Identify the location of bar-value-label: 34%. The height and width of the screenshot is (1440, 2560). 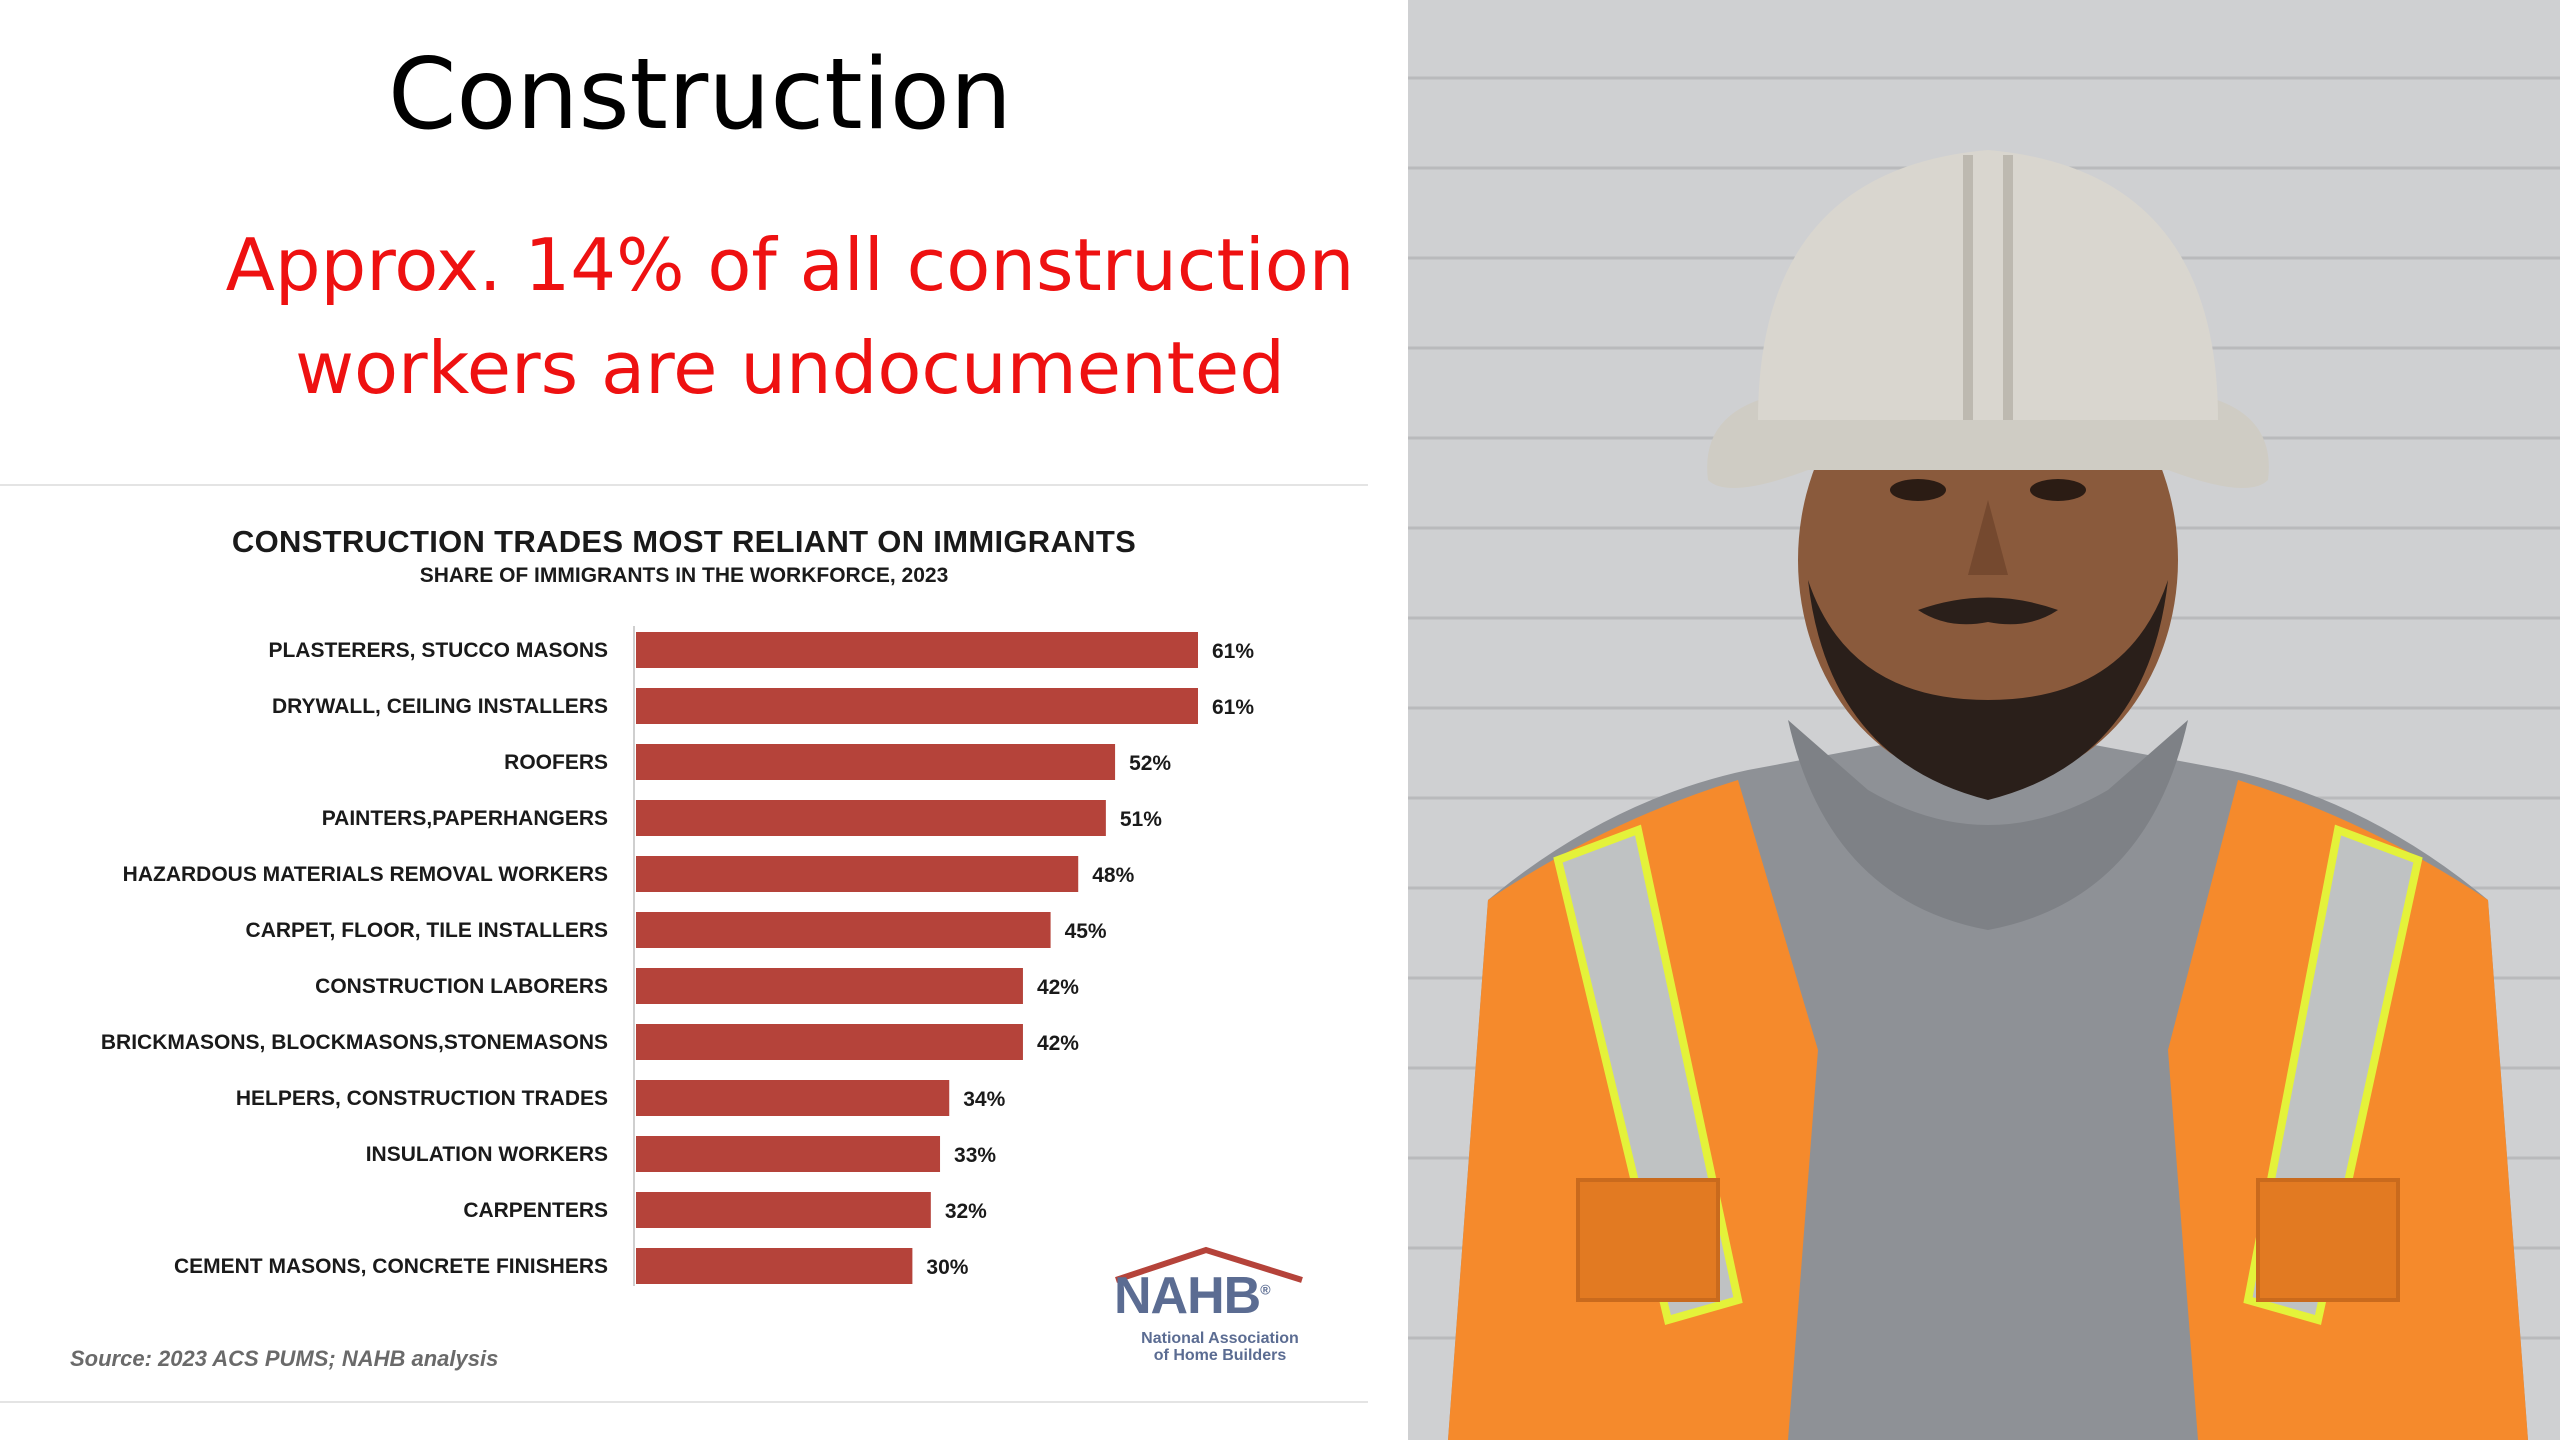
(984, 1099).